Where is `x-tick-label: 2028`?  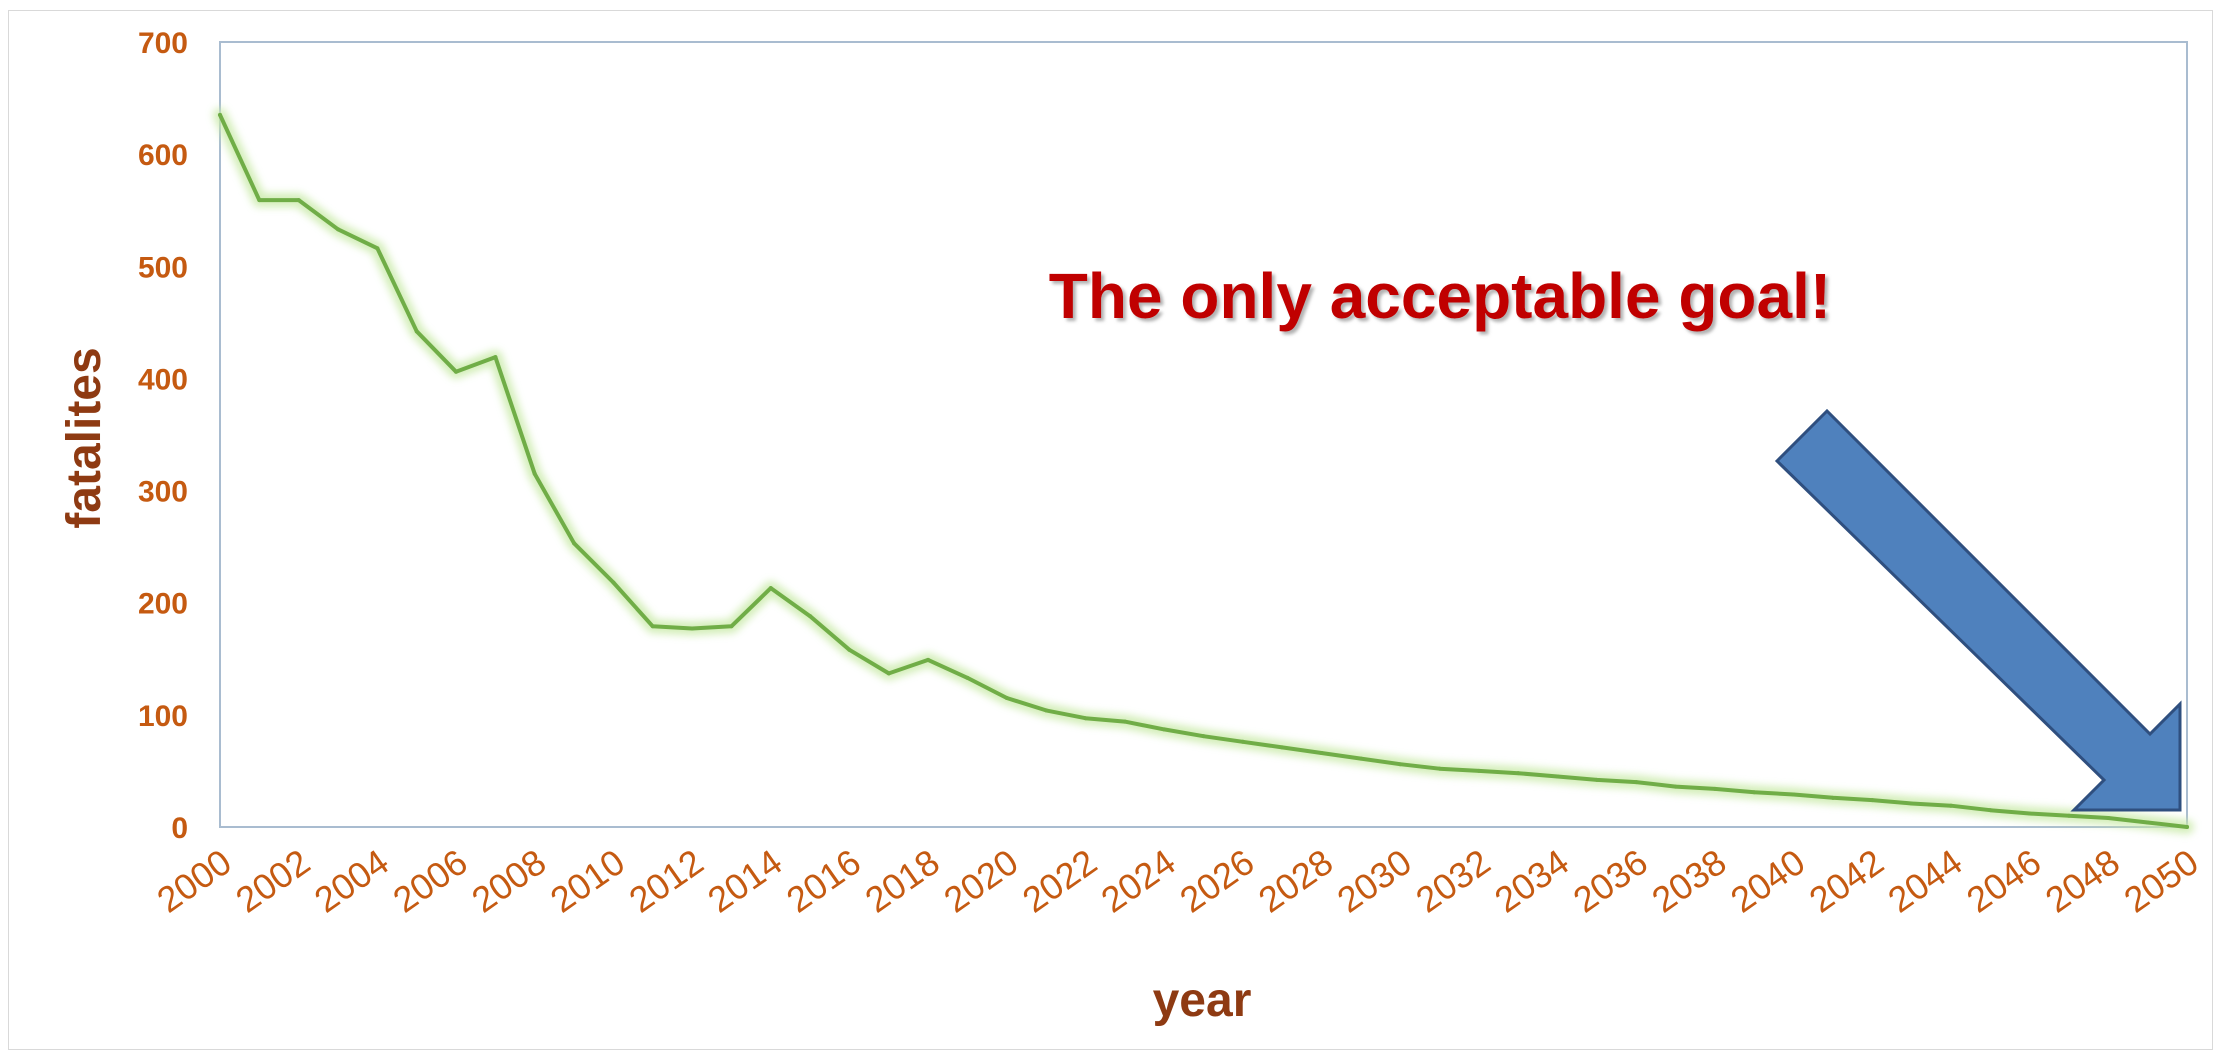
x-tick-label: 2028 is located at coordinates (1295, 881).